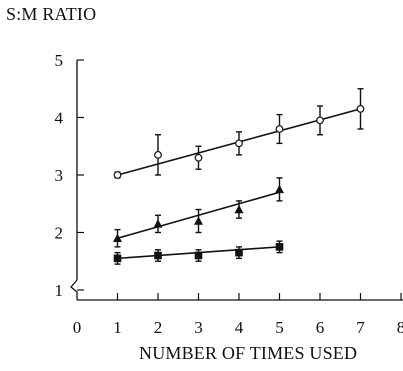  I want to click on x-tick-label-1: 1, so click(117, 327).